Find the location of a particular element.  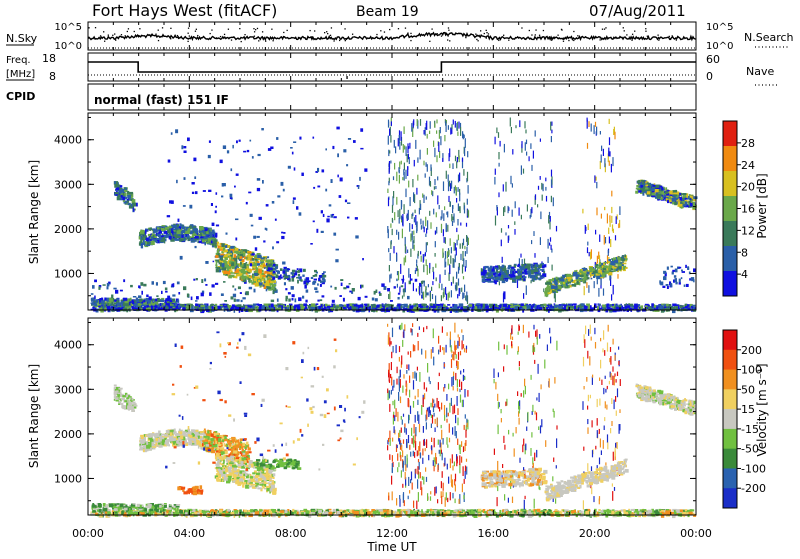

nsky-panel: N.Sky 10^5 10^0 10^5 10^0 N.Search is located at coordinates (400, 37).